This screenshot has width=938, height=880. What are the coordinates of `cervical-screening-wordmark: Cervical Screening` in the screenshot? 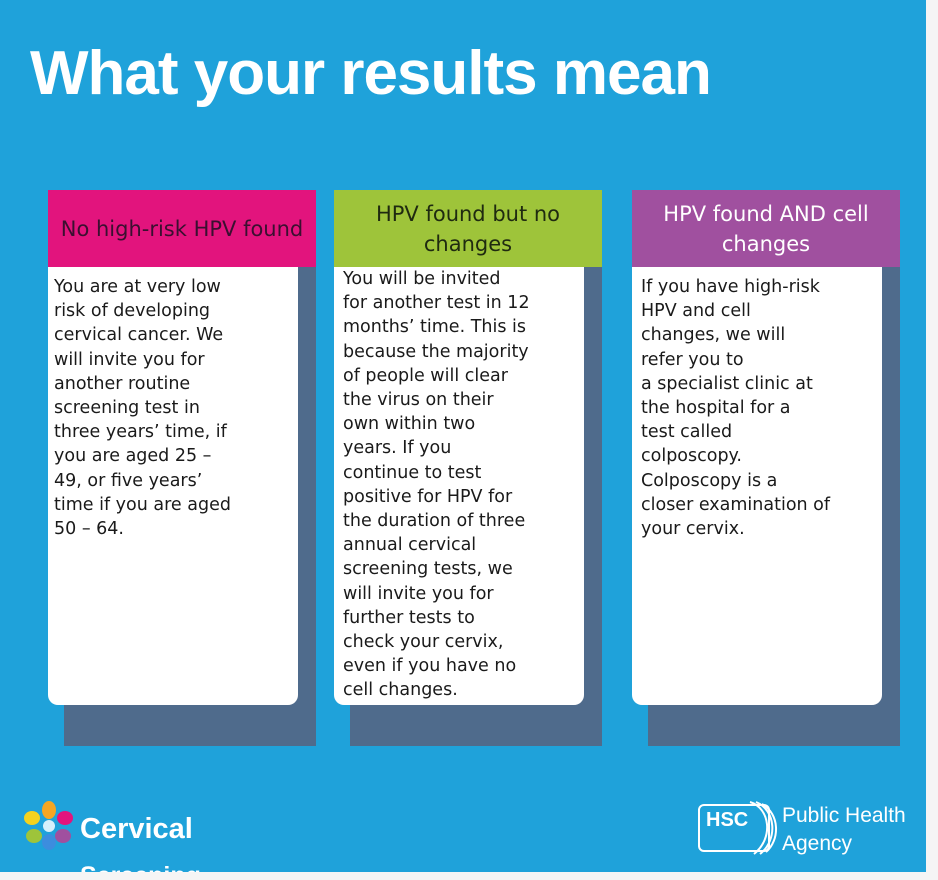 It's located at (140, 834).